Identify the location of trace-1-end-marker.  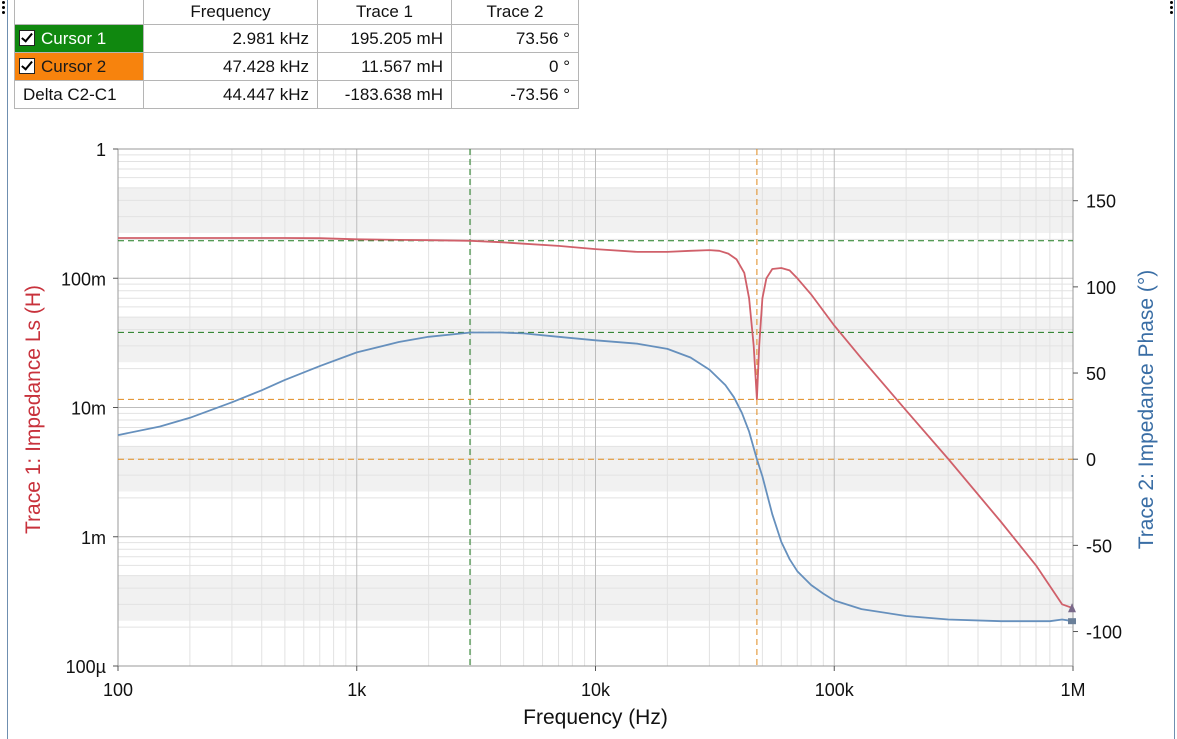
(1072, 608).